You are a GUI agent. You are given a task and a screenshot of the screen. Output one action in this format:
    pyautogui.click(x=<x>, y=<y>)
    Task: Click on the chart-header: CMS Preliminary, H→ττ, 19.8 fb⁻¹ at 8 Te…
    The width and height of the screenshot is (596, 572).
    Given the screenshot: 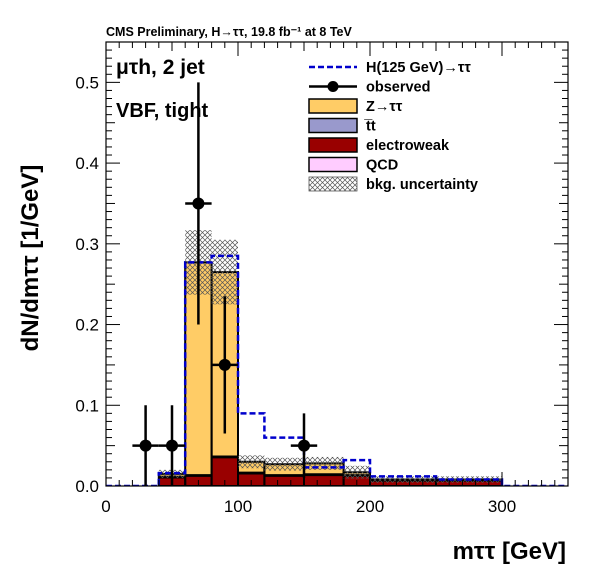 What is the action you would take?
    pyautogui.click(x=229, y=32)
    